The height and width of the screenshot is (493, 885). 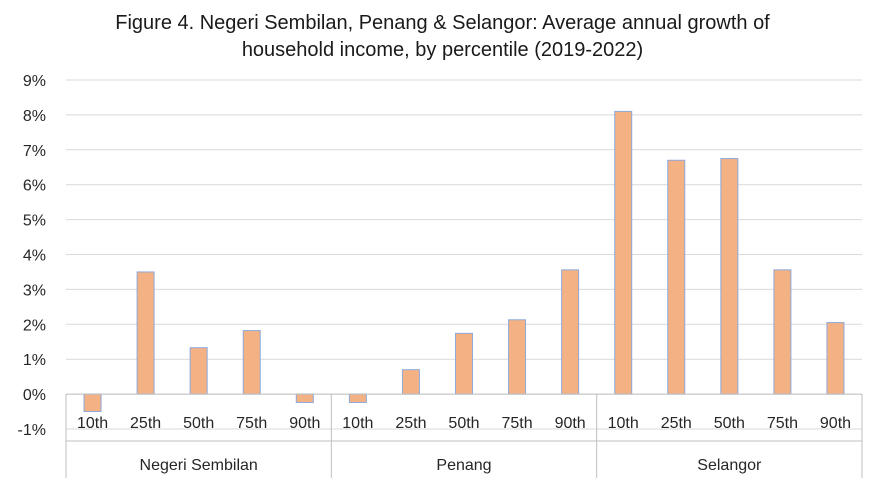 What do you see at coordinates (199, 465) in the screenshot?
I see `group-label: Negeri Sembilan` at bounding box center [199, 465].